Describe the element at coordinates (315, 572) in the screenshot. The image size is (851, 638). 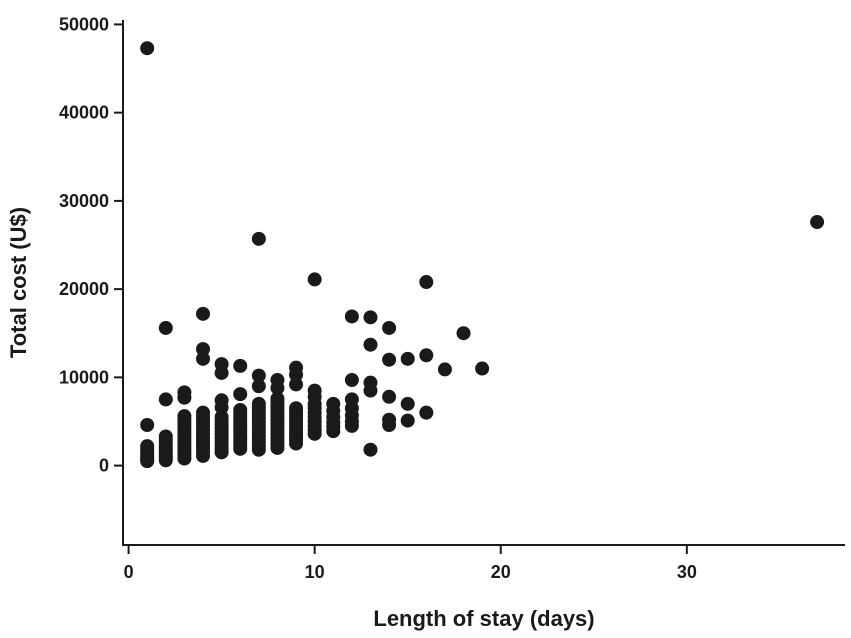
I see `x-tick-label: 10` at that location.